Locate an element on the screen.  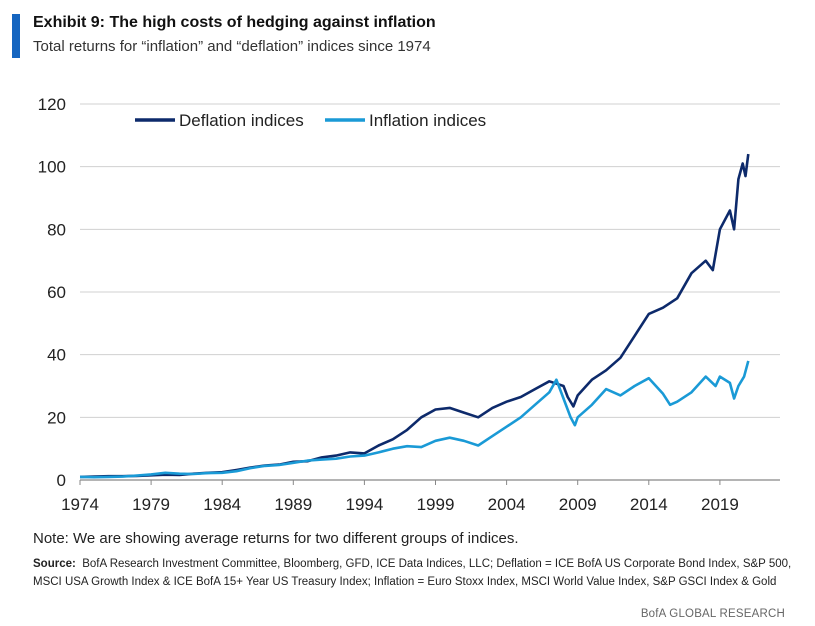
x-tick-label: 2019 is located at coordinates (720, 504).